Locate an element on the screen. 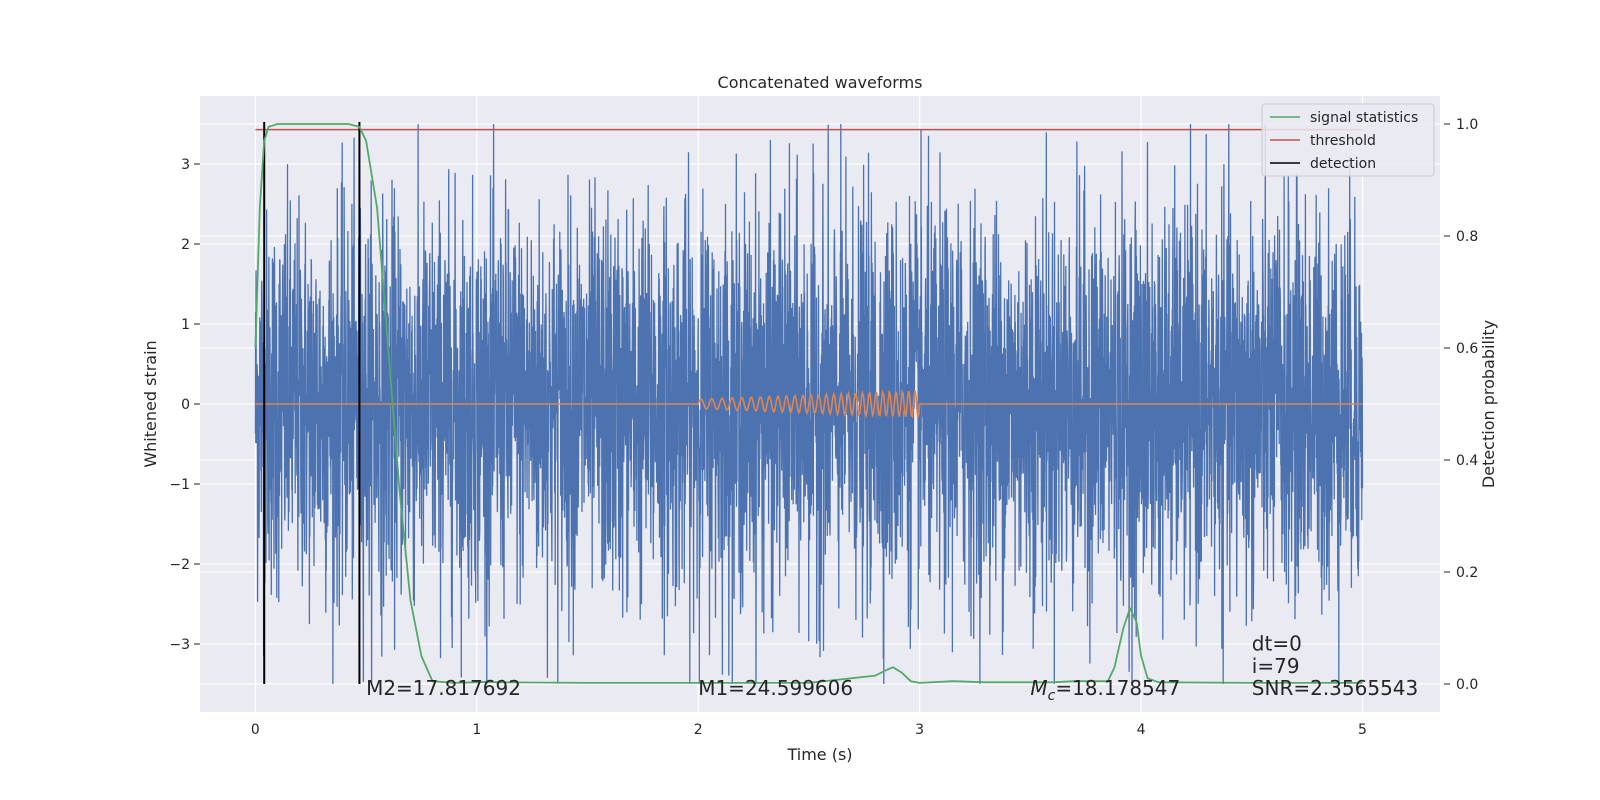  chirp-series is located at coordinates (809, 404).